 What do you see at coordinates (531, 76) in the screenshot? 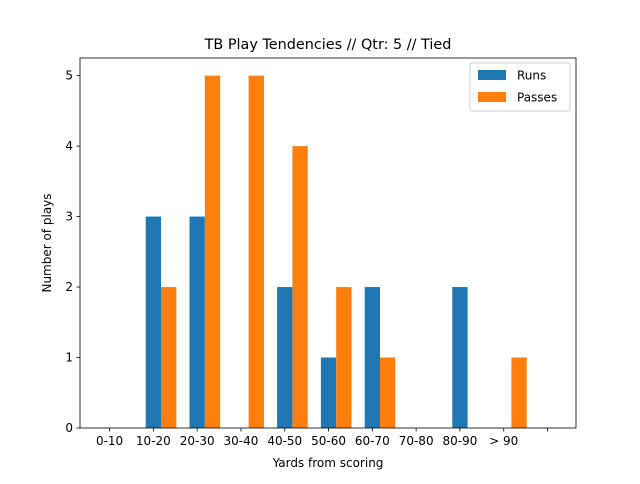
I see `legend-label-runs: Runs` at bounding box center [531, 76].